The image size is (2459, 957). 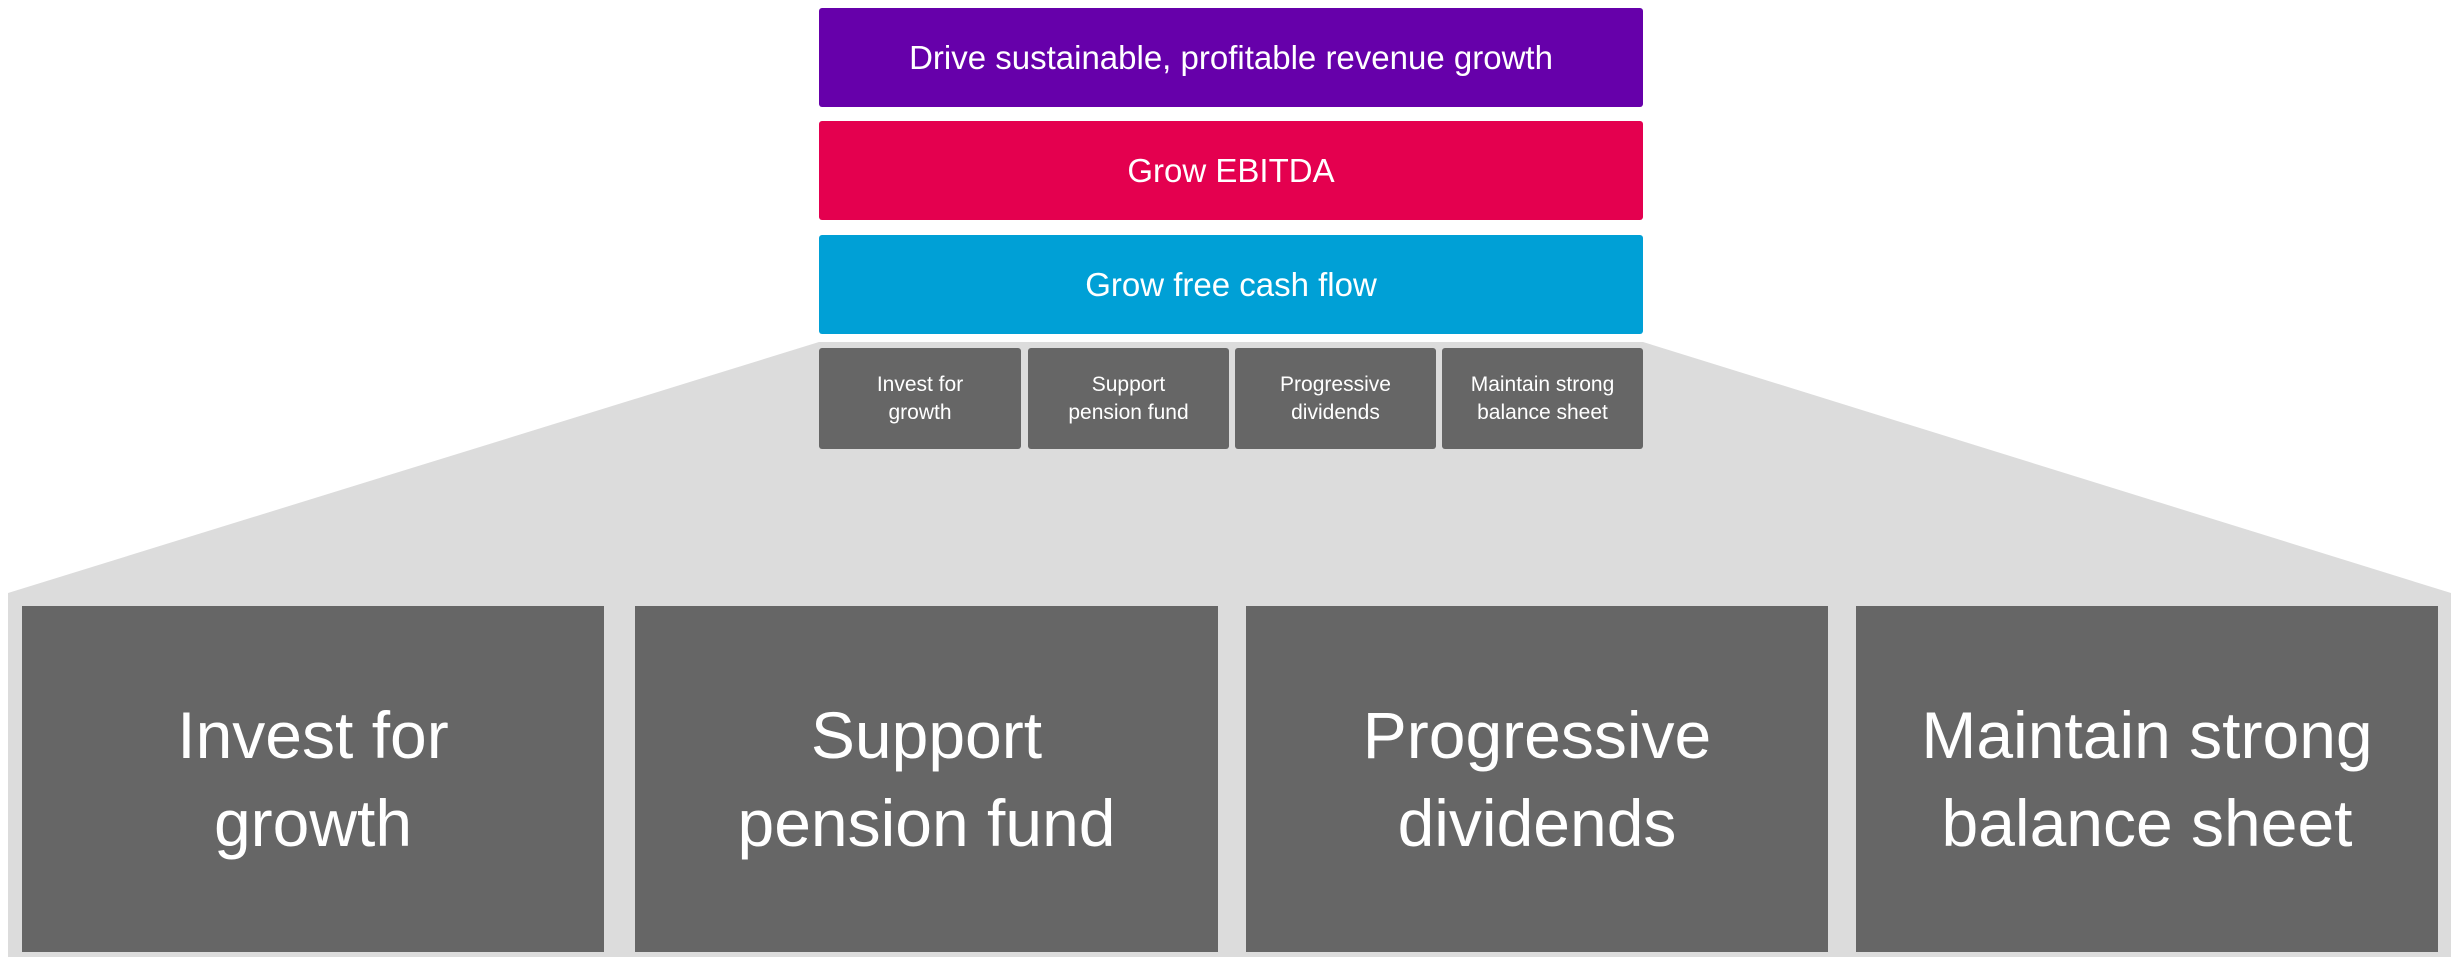 I want to click on label-line: Grow EBITDA, so click(x=1231, y=170).